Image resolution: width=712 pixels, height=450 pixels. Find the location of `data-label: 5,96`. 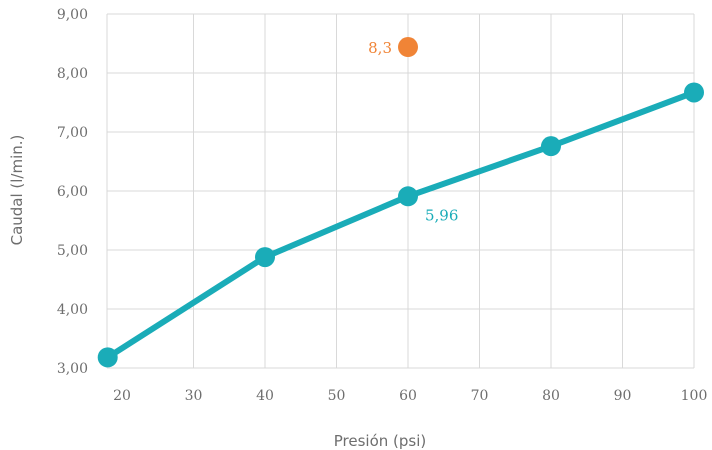

data-label: 5,96 is located at coordinates (441, 215).